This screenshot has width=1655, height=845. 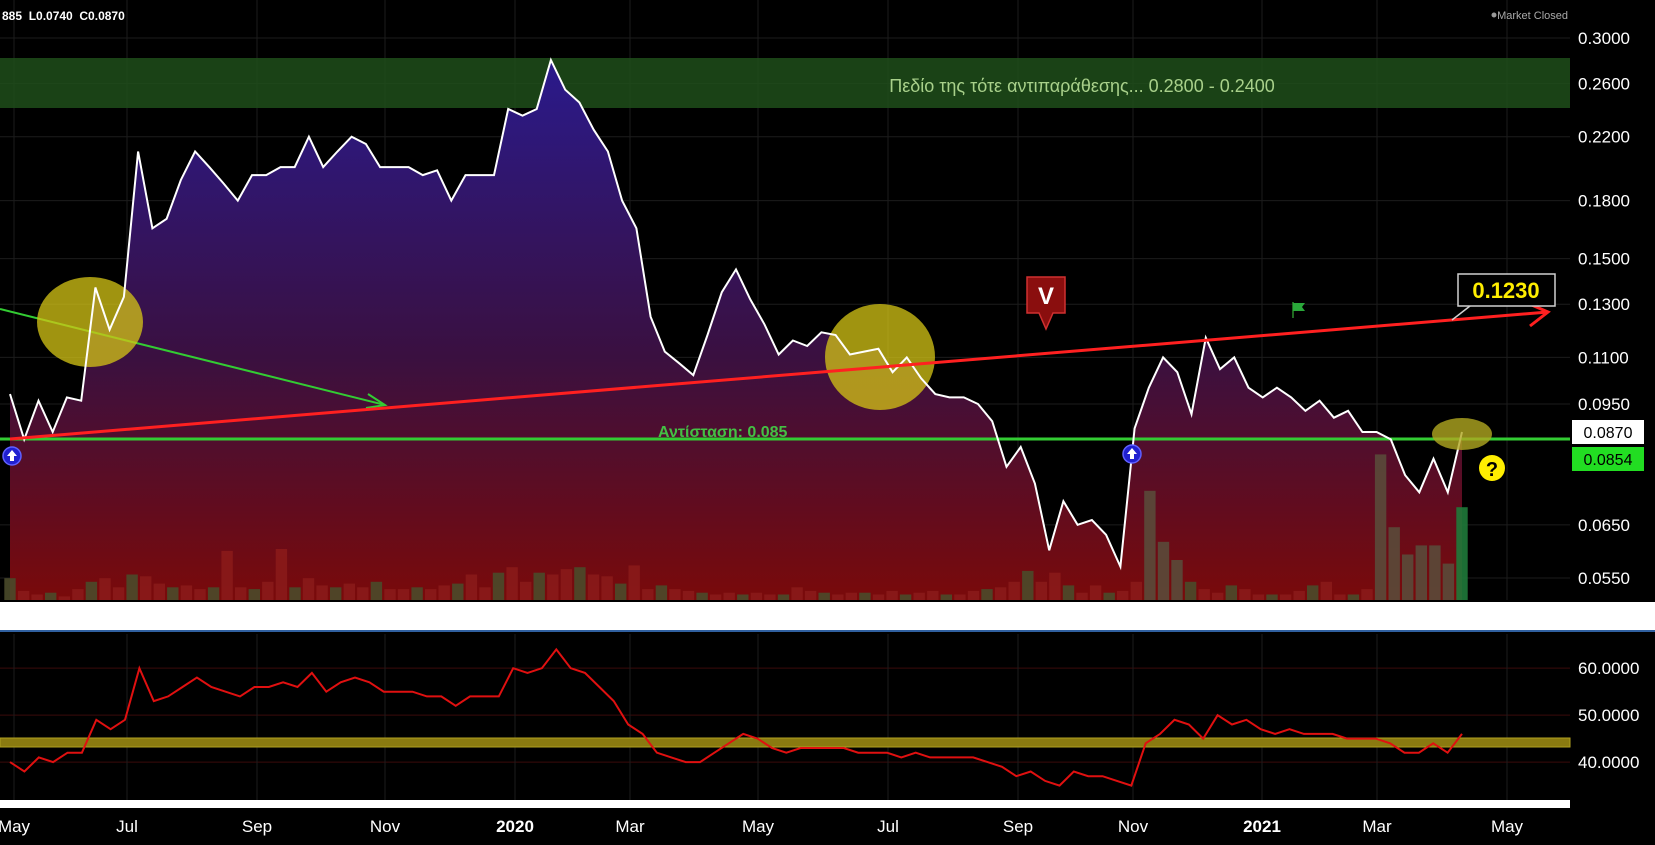 What do you see at coordinates (1608, 715) in the screenshot?
I see `rsi-axis: 60.0000 50.0000 40.0000` at bounding box center [1608, 715].